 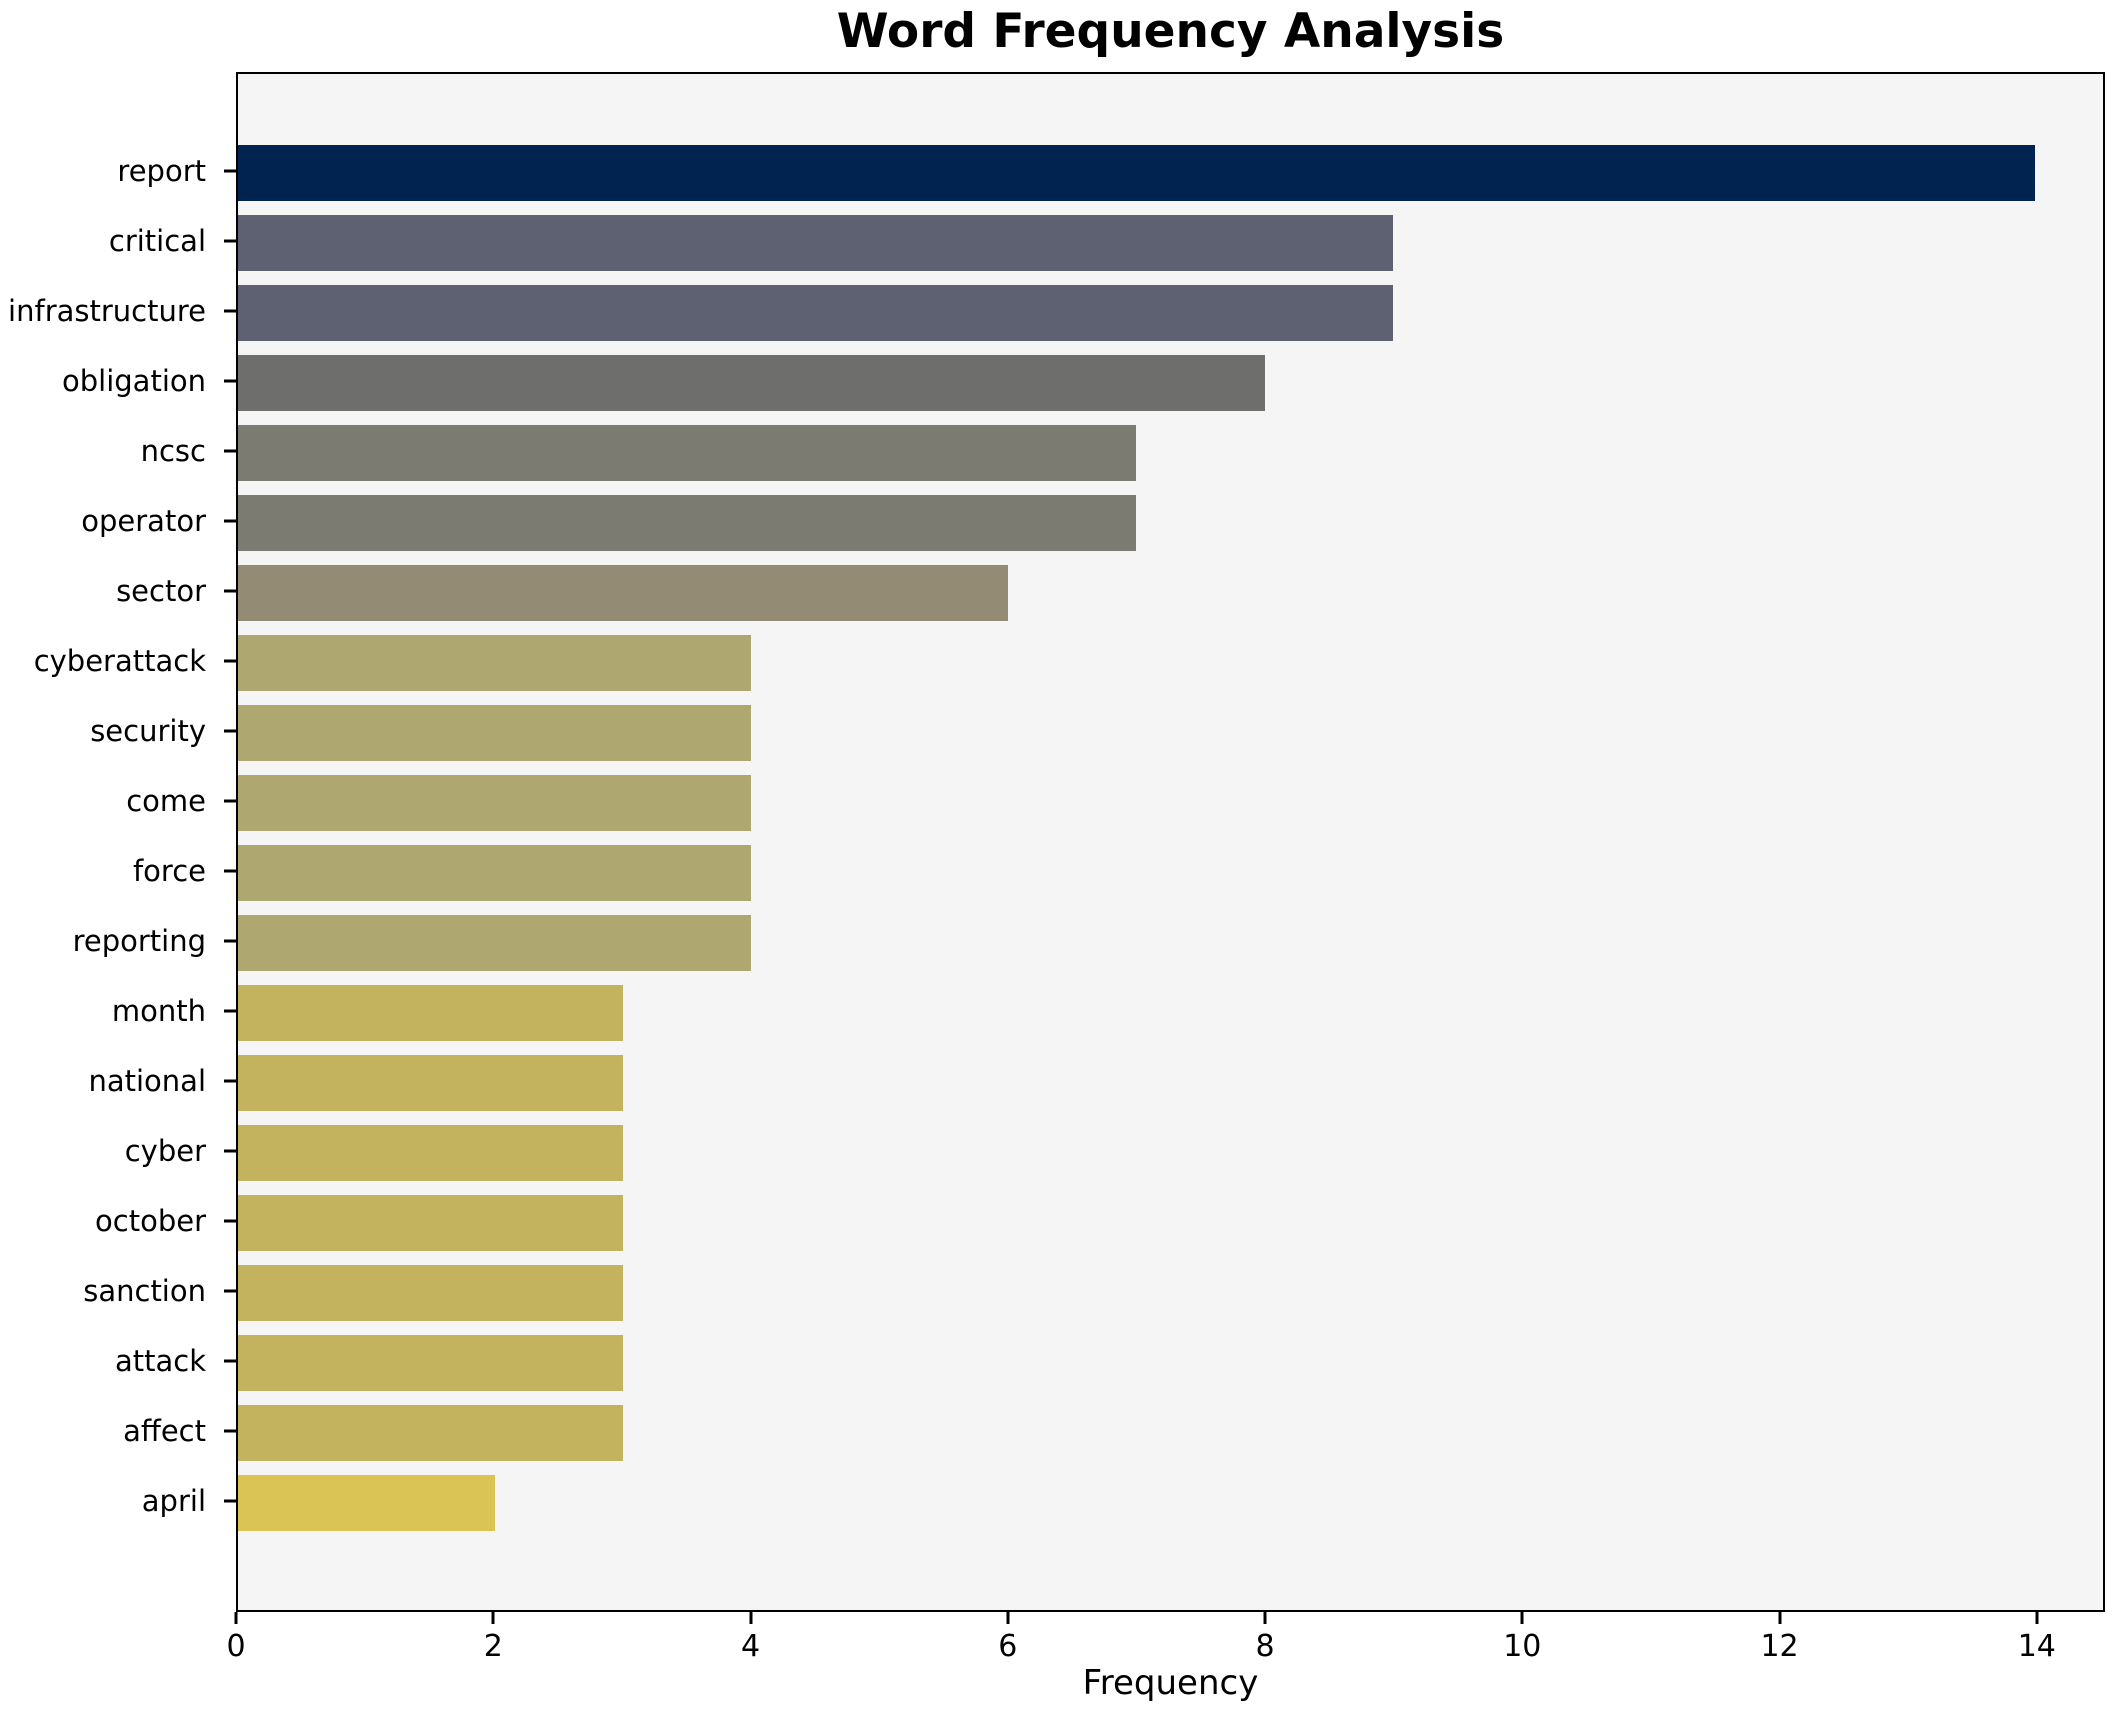 What do you see at coordinates (1170, 453) in the screenshot?
I see `bar-row-ncsc` at bounding box center [1170, 453].